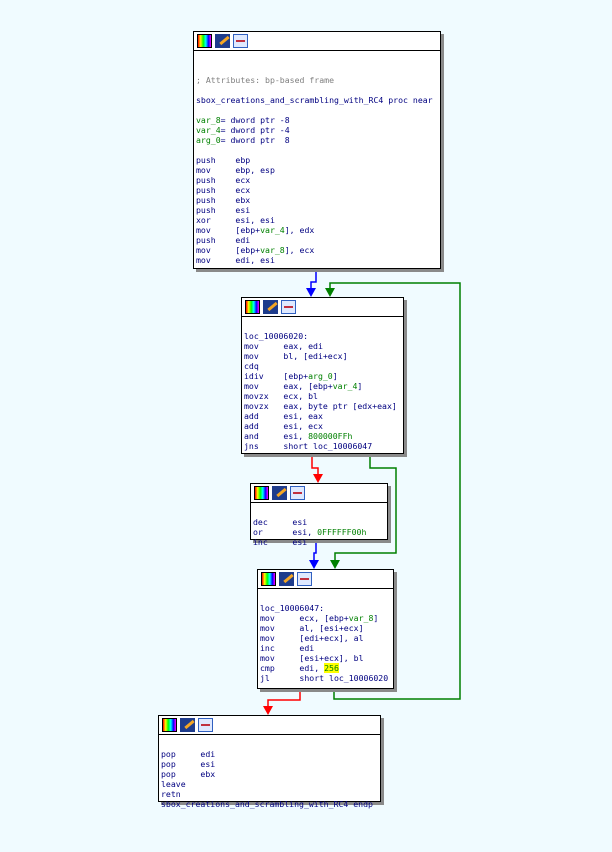 The width and height of the screenshot is (612, 852). What do you see at coordinates (317, 170) in the screenshot?
I see `asm-line: mov ebp, esp` at bounding box center [317, 170].